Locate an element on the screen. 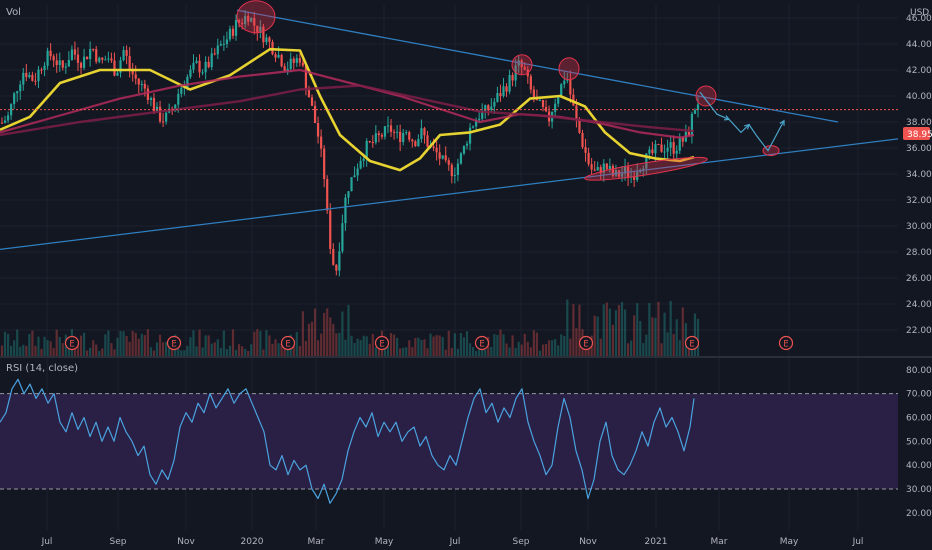 The width and height of the screenshot is (932, 550). highlight-ellipse is located at coordinates (646, 168).